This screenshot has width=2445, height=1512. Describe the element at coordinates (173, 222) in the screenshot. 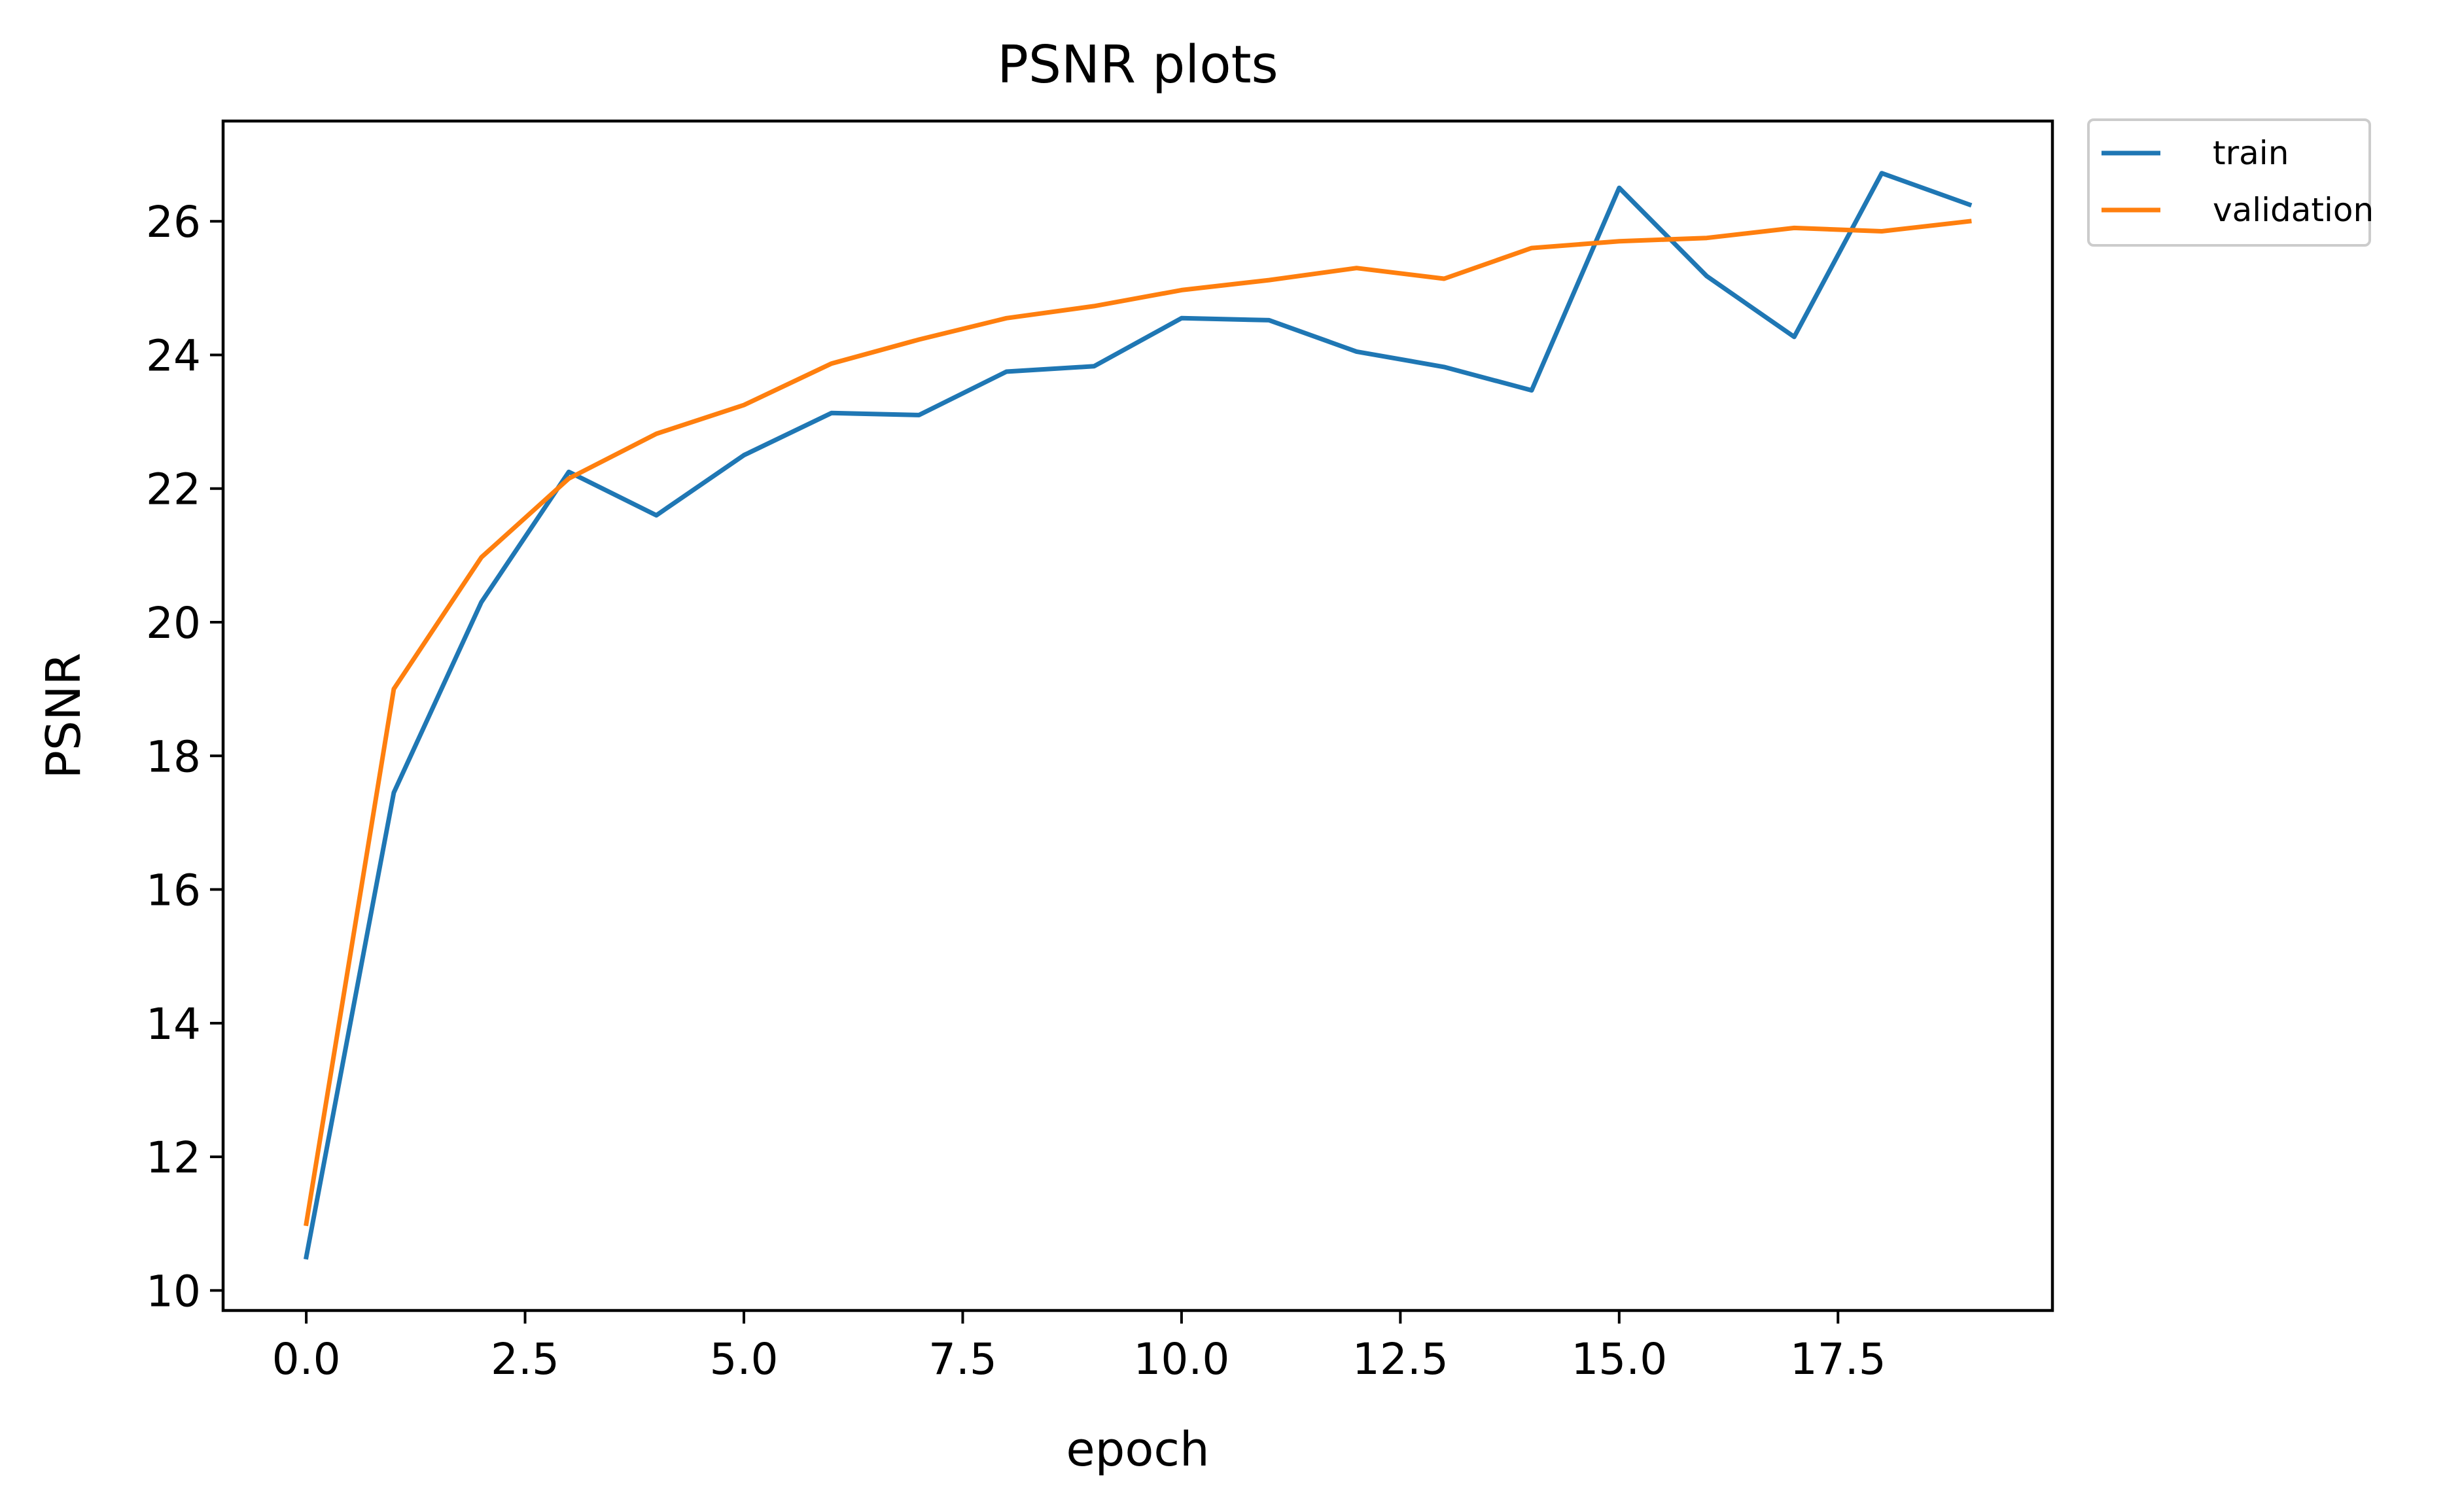

I see `y-tick-label: 26` at that location.